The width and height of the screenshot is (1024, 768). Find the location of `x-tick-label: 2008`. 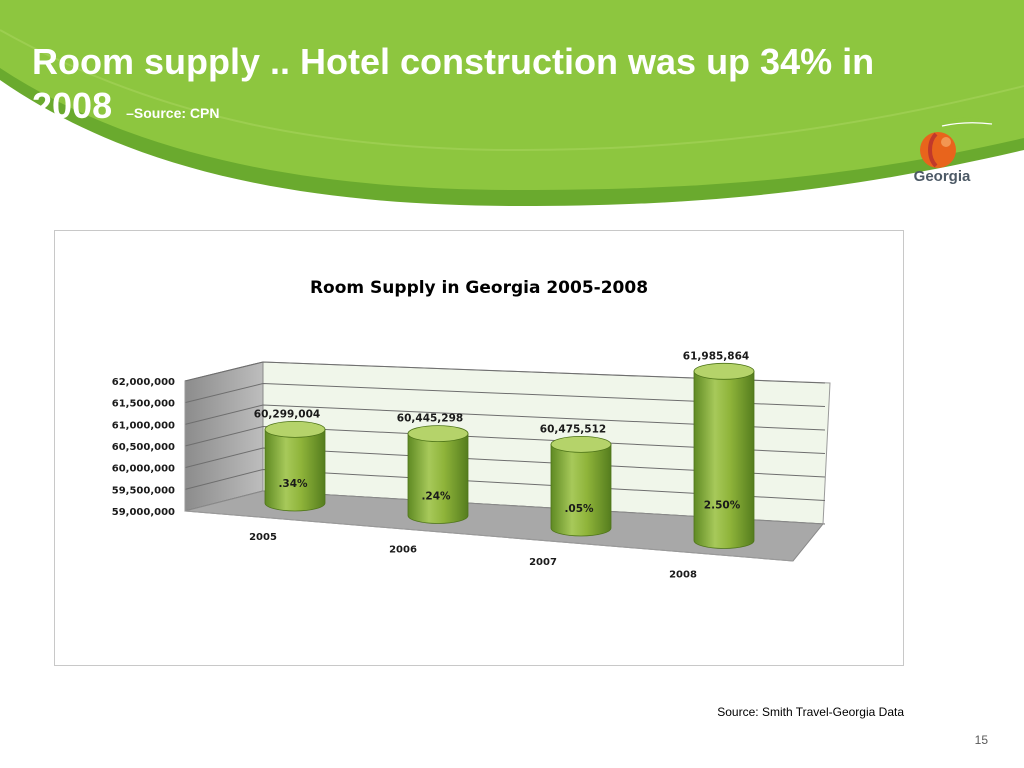

x-tick-label: 2008 is located at coordinates (683, 575).